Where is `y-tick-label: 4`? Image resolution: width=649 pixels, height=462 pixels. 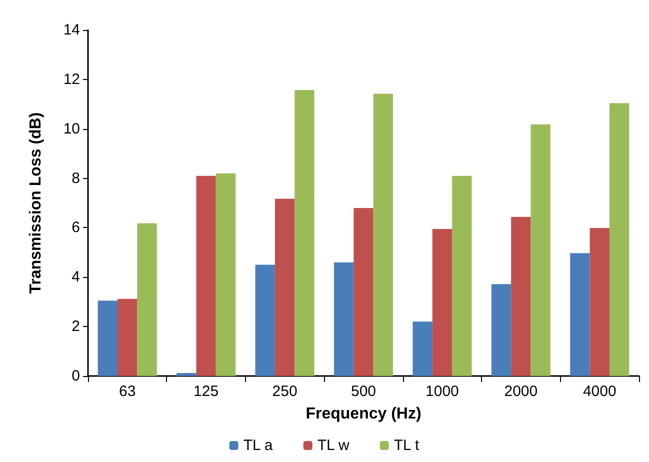 y-tick-label: 4 is located at coordinates (76, 277).